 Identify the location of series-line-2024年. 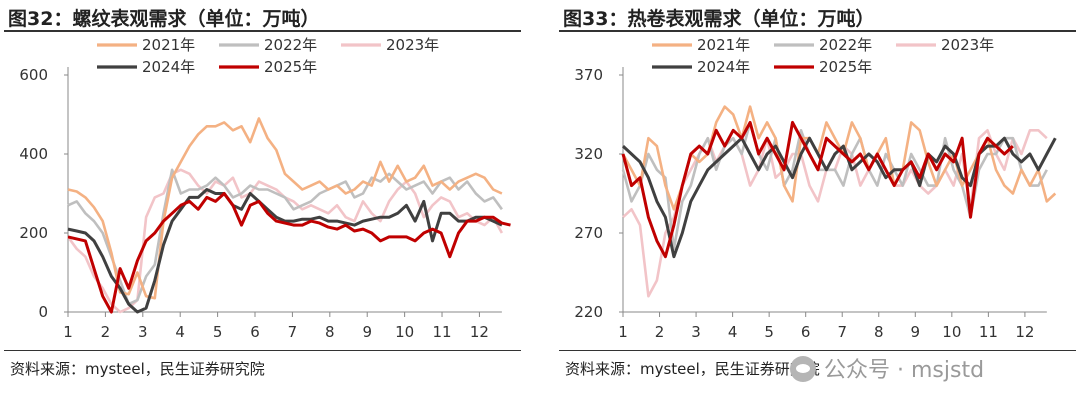
(285, 251).